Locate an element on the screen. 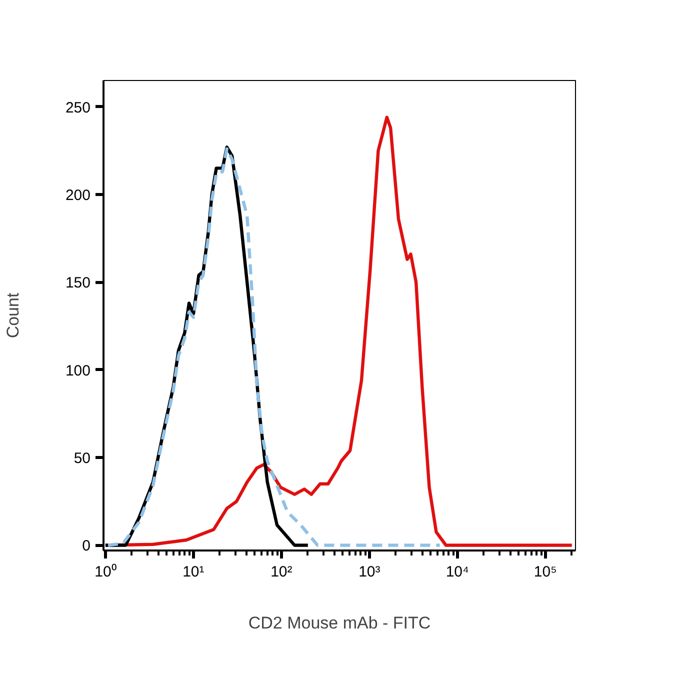 Image resolution: width=700 pixels, height=700 pixels. y-tick-label: 0 is located at coordinates (86, 546).